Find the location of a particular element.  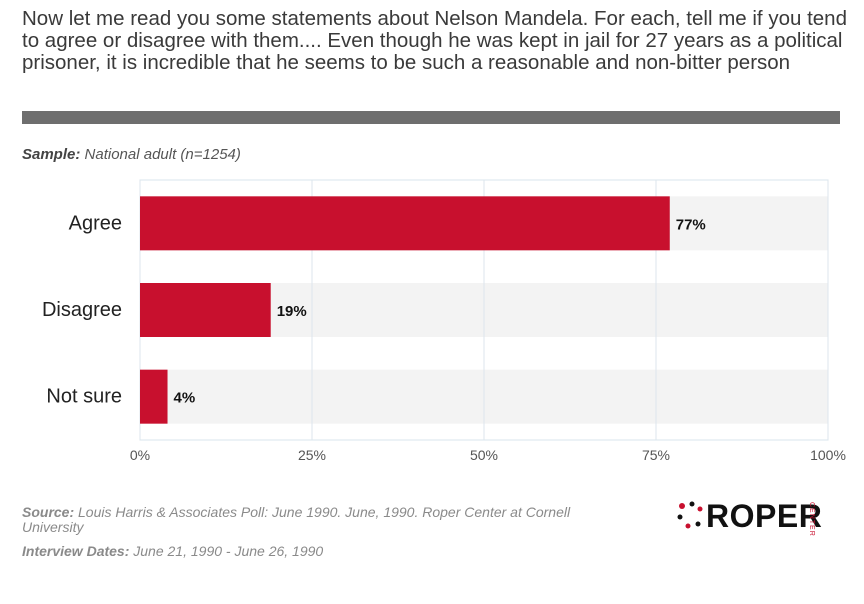

data-label: 4% is located at coordinates (185, 398).